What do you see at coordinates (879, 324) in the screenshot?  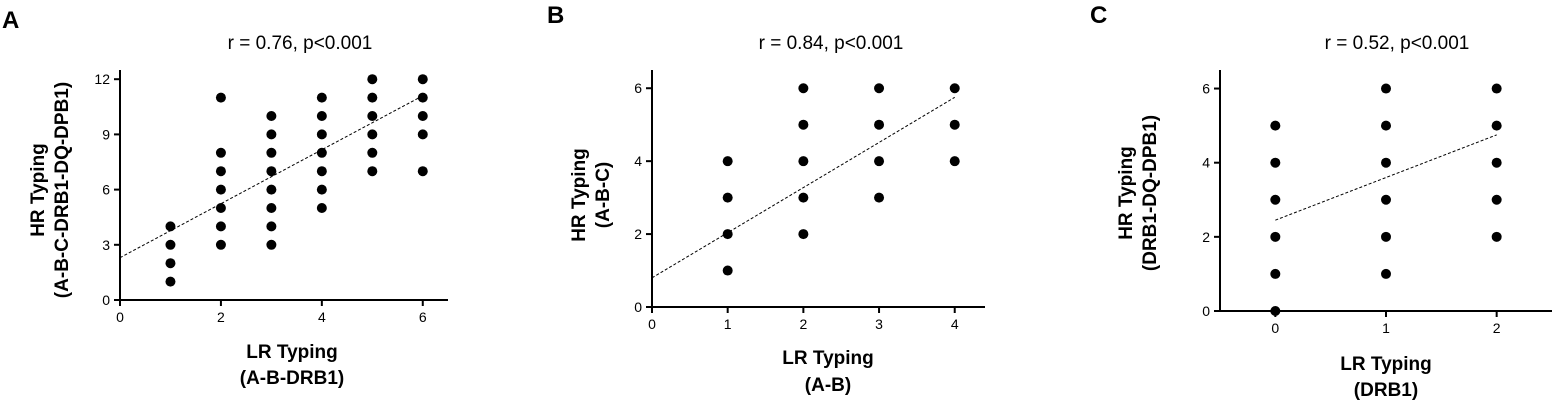 I see `x-tick-label: 3` at bounding box center [879, 324].